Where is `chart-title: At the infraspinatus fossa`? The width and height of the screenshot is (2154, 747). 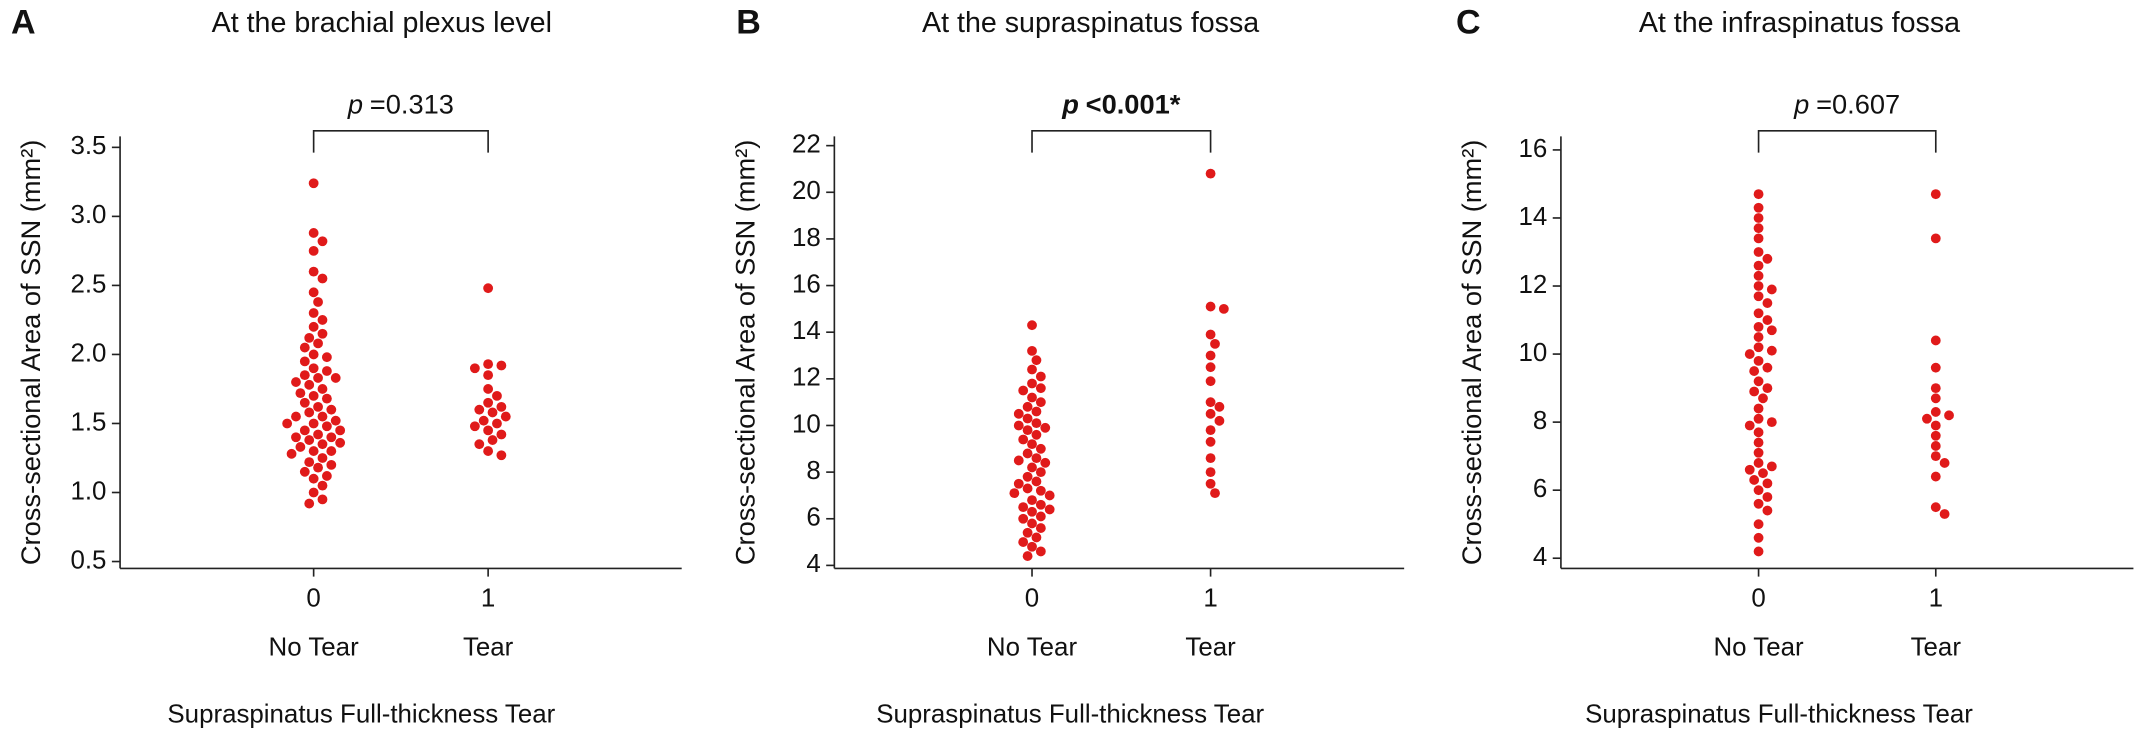 chart-title: At the infraspinatus fossa is located at coordinates (1799, 23).